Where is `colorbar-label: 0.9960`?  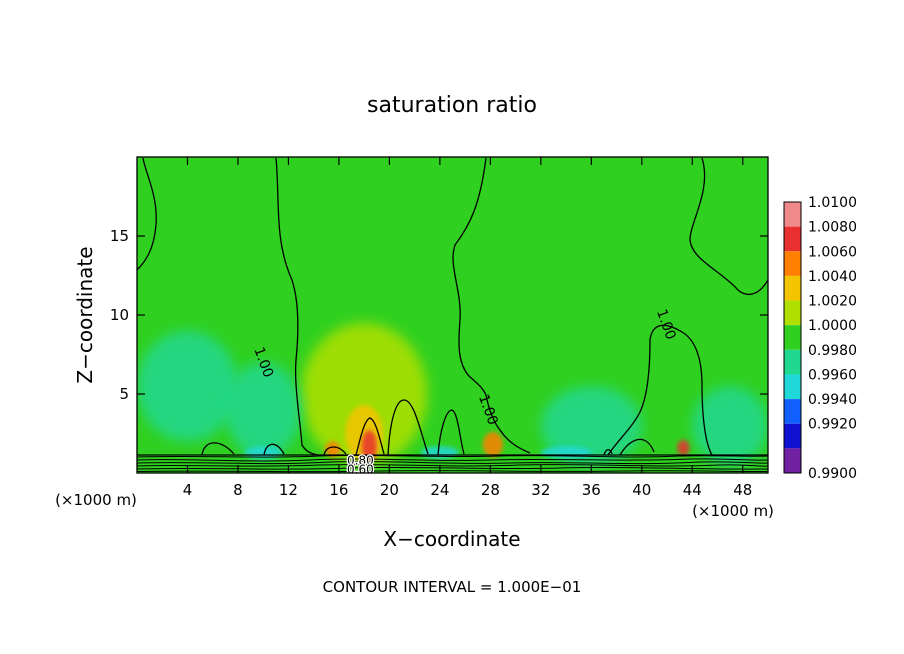
colorbar-label: 0.9960 is located at coordinates (832, 375).